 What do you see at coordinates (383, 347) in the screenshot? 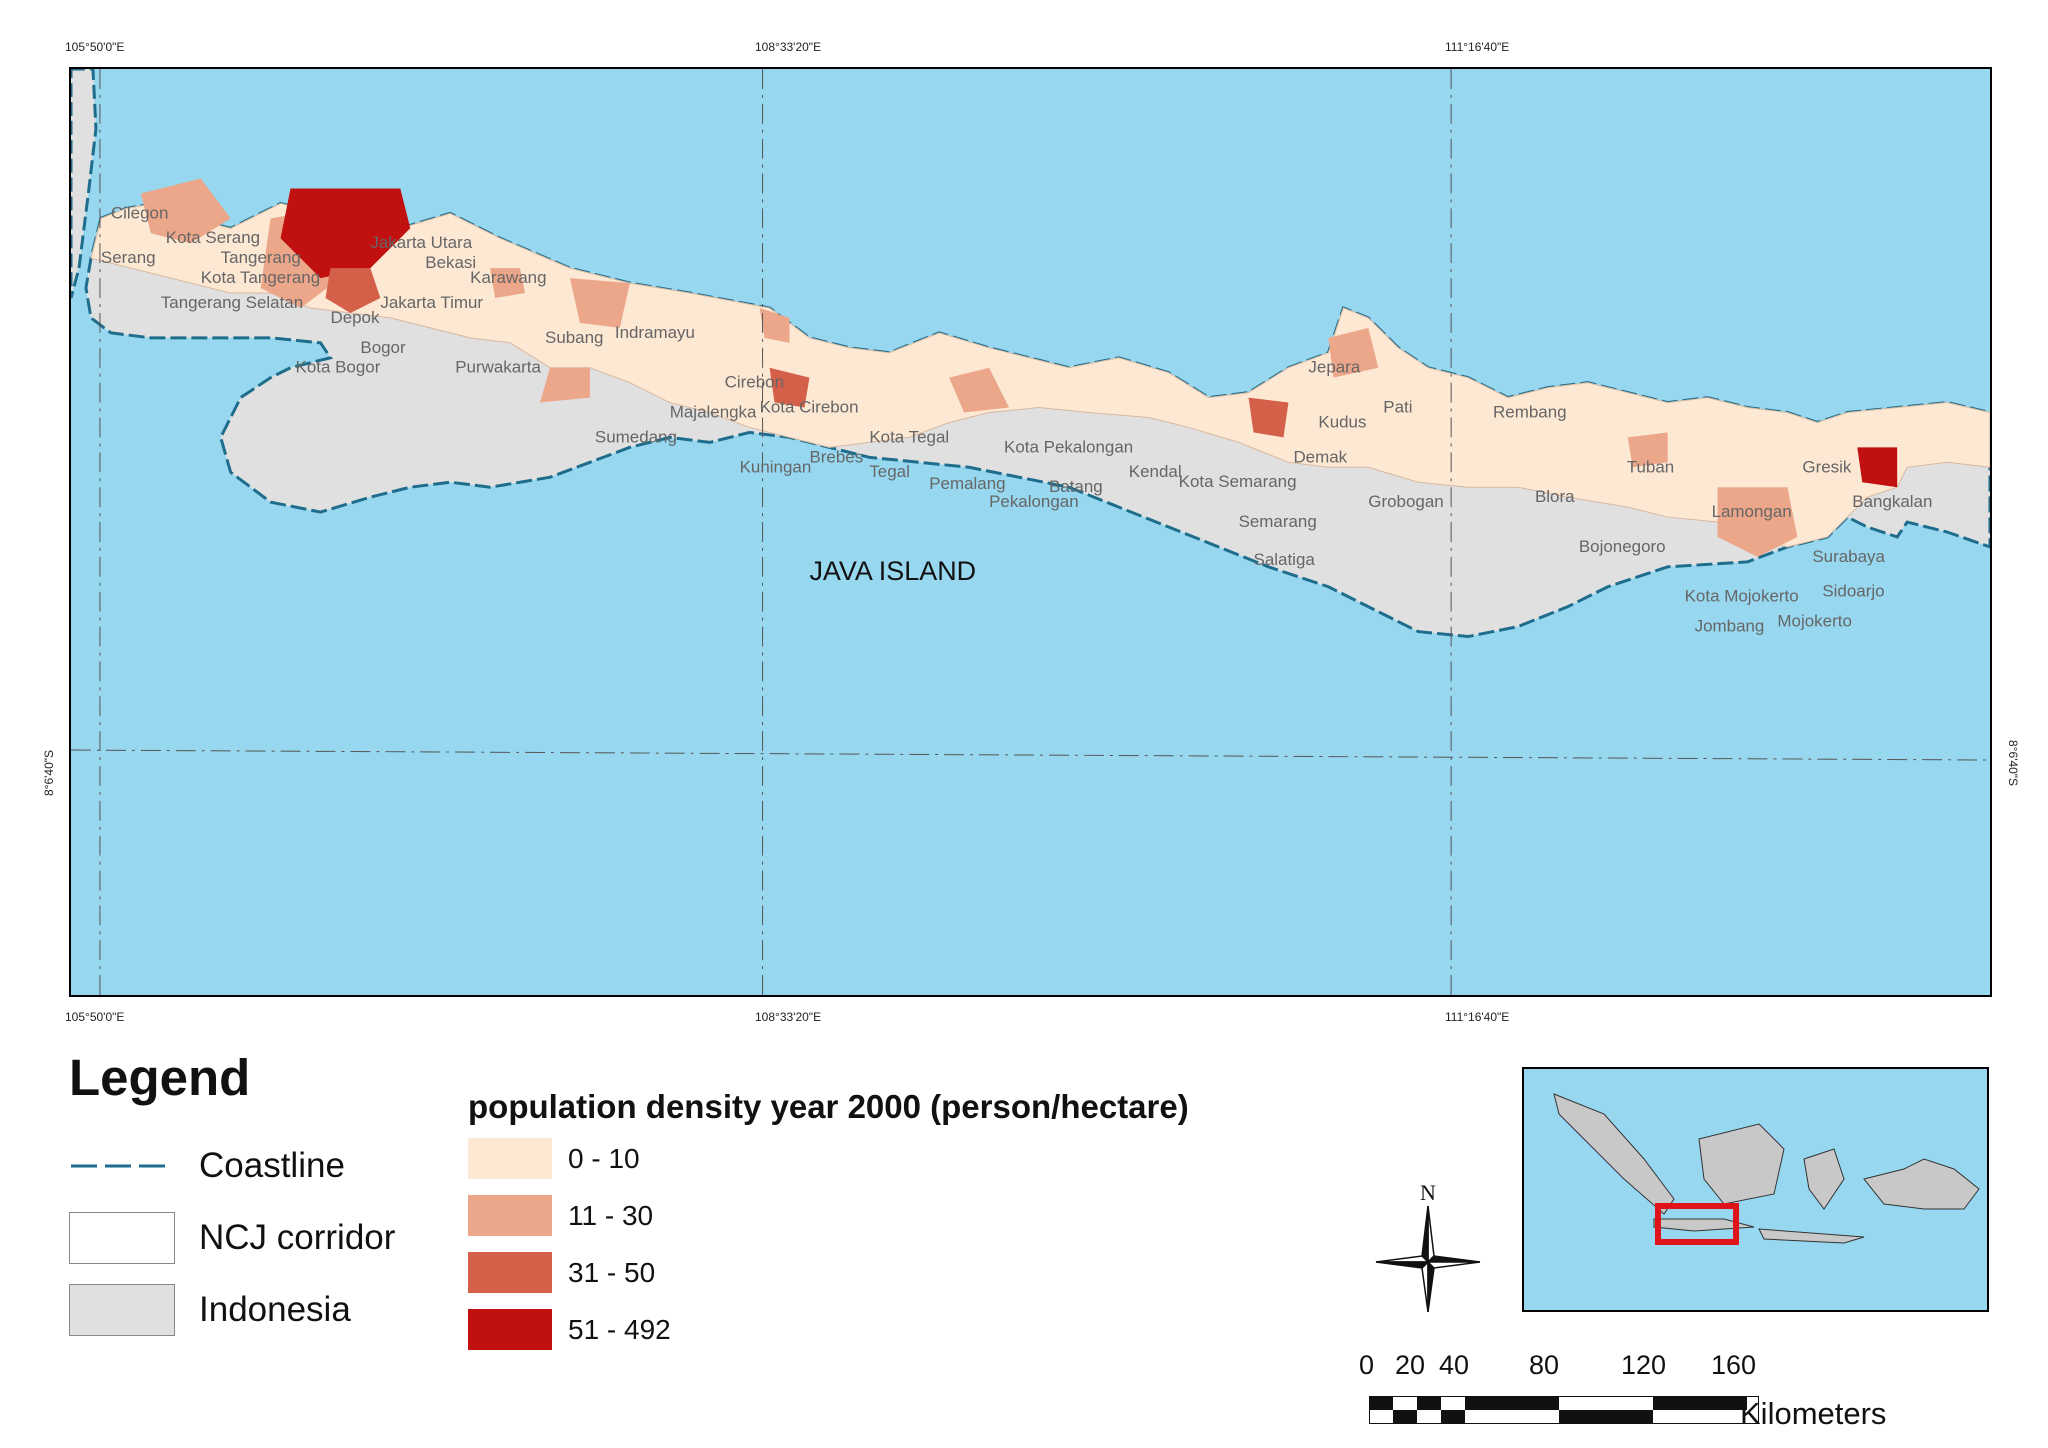
I see `place-label: Bogor` at bounding box center [383, 347].